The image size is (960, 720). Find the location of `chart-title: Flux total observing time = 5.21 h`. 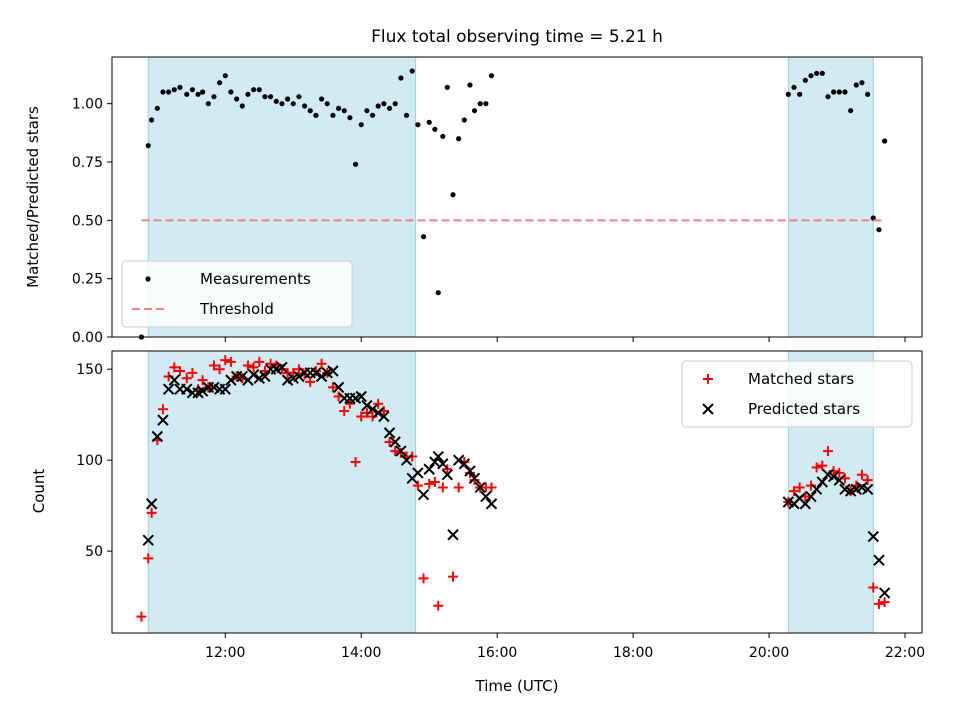

chart-title: Flux total observing time = 5.21 h is located at coordinates (517, 37).